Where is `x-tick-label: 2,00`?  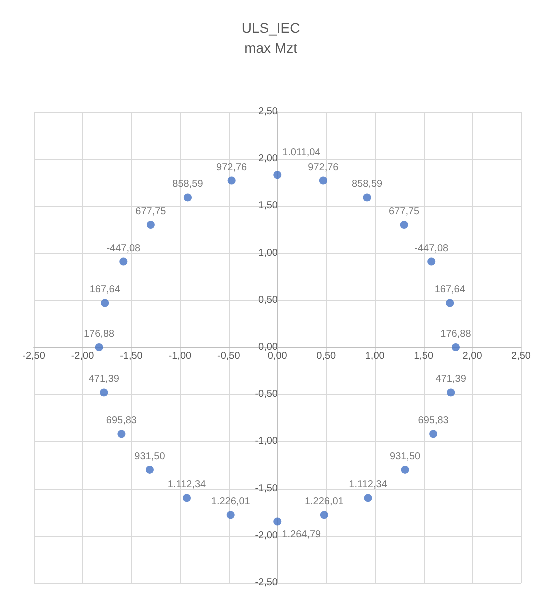
x-tick-label: 2,00 is located at coordinates (472, 356).